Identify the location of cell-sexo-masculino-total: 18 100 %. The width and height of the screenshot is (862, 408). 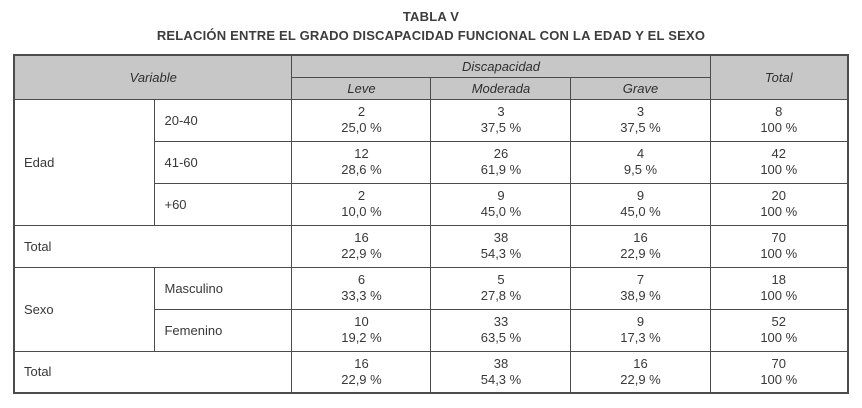
(779, 288).